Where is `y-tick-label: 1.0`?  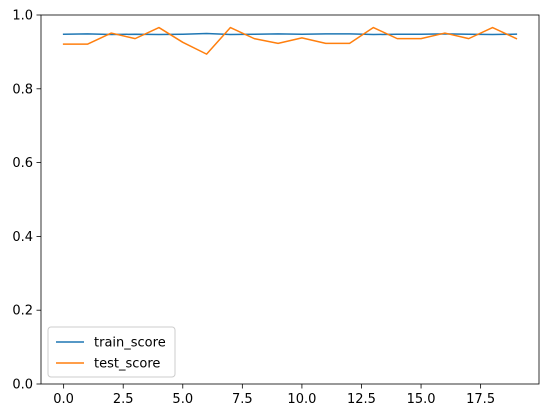
y-tick-label: 1.0 is located at coordinates (22, 16).